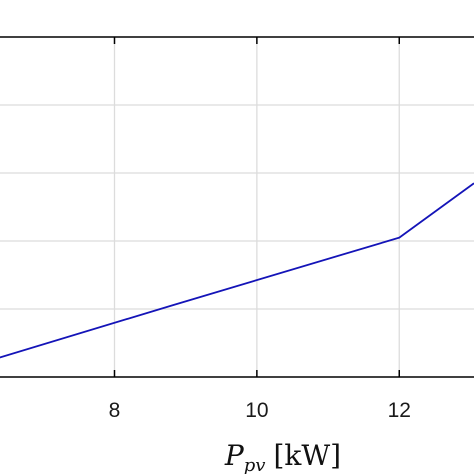  I want to click on x-tick-labels: 681012, so click(260, 410).